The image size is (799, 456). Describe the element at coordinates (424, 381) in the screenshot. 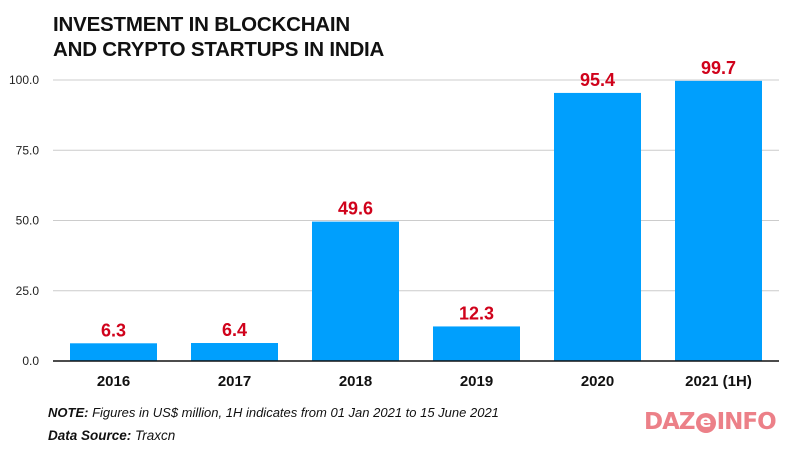

I see `x-axis-labels: 2016 2017 2018 2019 2020 2021 (1H)` at that location.